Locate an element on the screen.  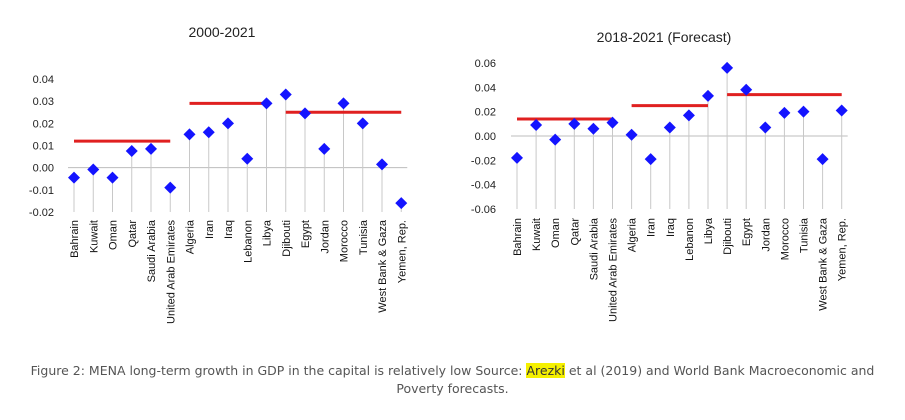
y-tick-label: 0.03 is located at coordinates (43, 102).